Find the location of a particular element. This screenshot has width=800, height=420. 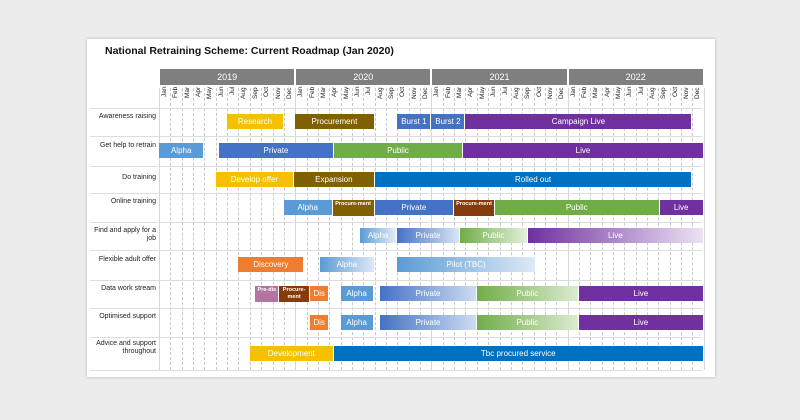

phase-bar: Pilot (TBC) is located at coordinates (466, 264).